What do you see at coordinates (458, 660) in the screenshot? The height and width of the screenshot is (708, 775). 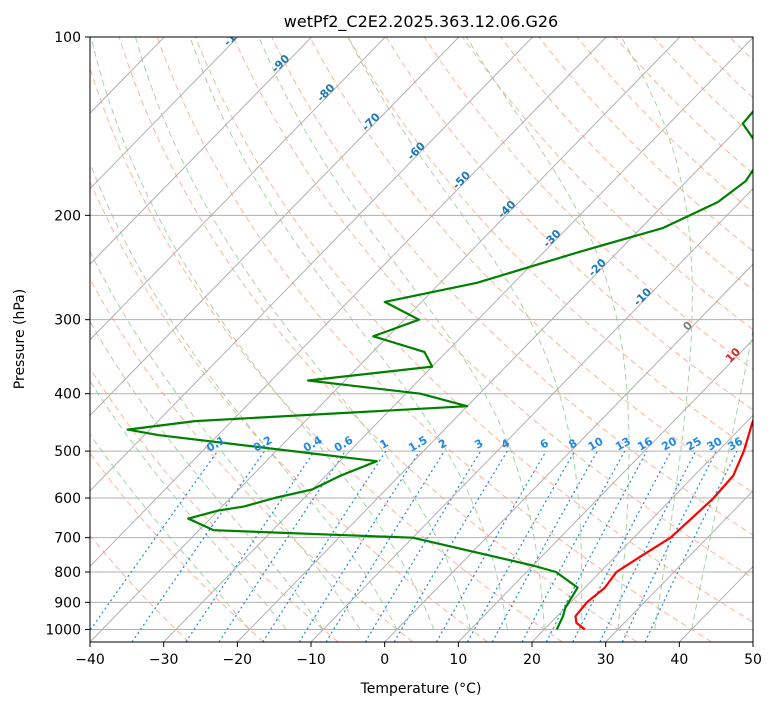 I see `x-tick-label: 10` at bounding box center [458, 660].